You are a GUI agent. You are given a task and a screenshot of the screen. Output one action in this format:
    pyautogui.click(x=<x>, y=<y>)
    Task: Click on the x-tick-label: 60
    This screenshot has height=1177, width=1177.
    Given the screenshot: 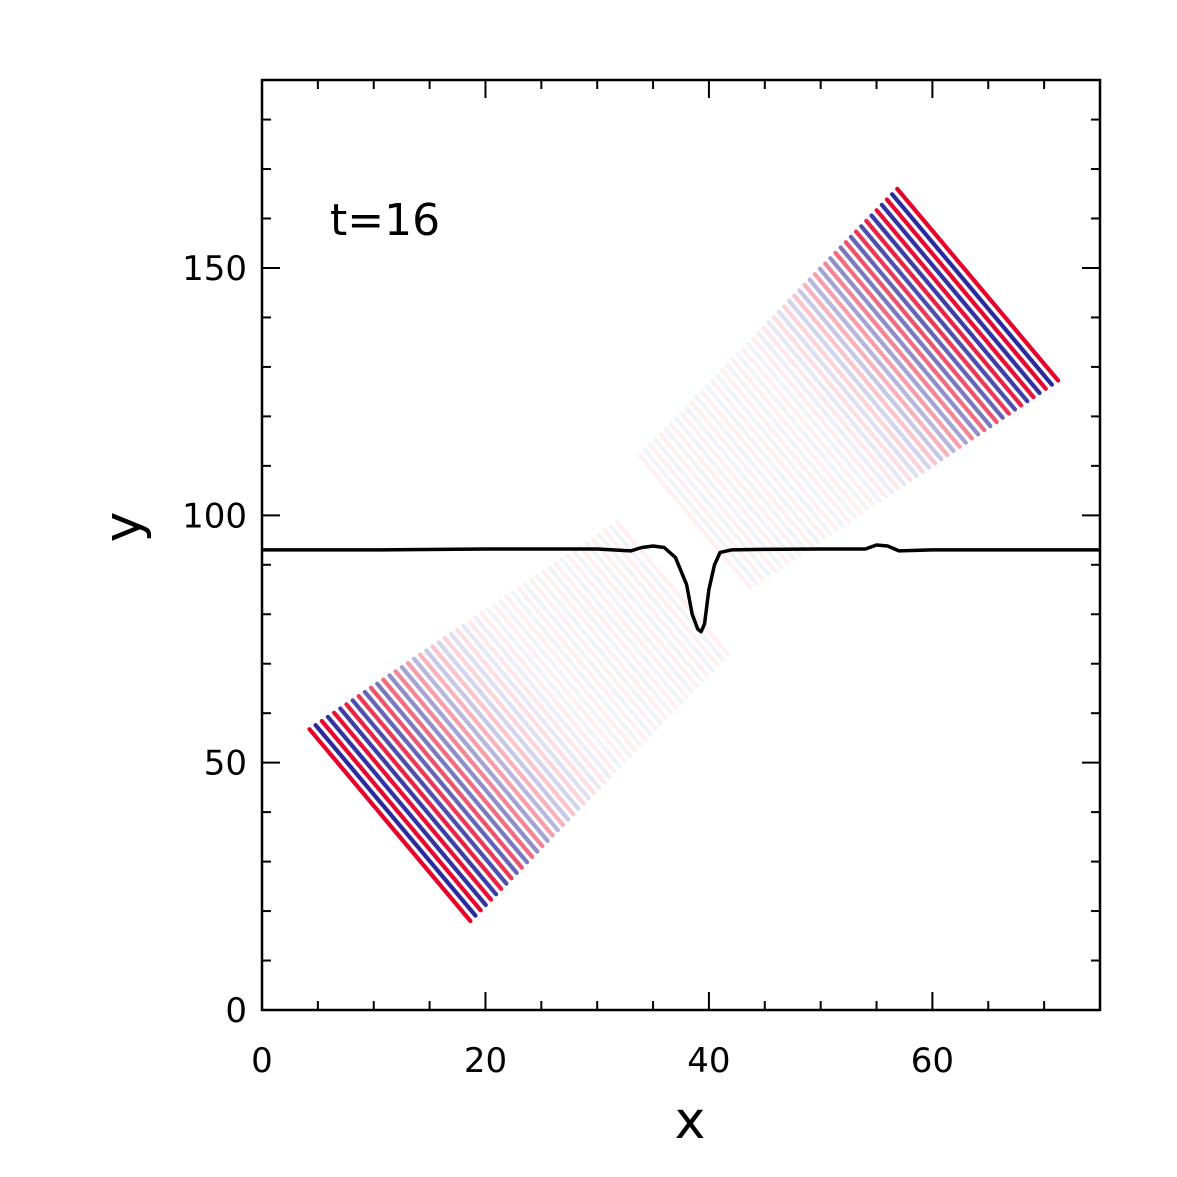 What is the action you would take?
    pyautogui.click(x=932, y=1061)
    